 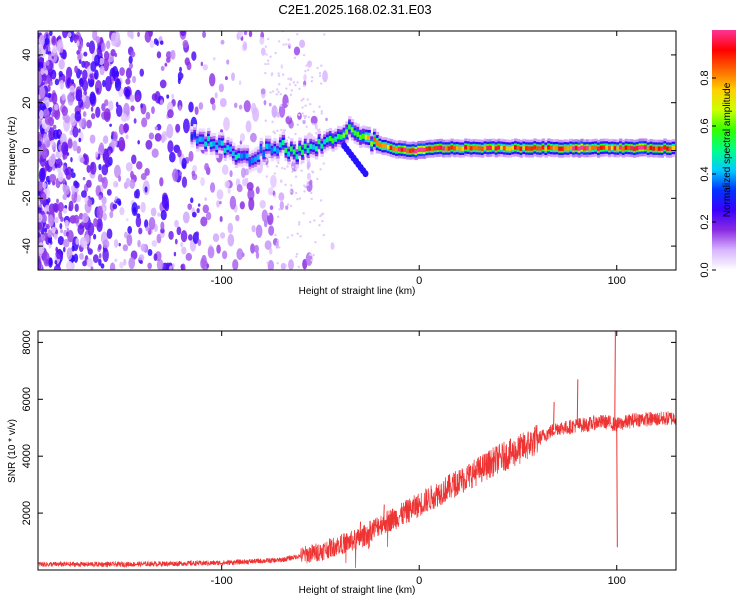 What do you see at coordinates (27, 198) in the screenshot?
I see `y-tick-label: -20` at bounding box center [27, 198].